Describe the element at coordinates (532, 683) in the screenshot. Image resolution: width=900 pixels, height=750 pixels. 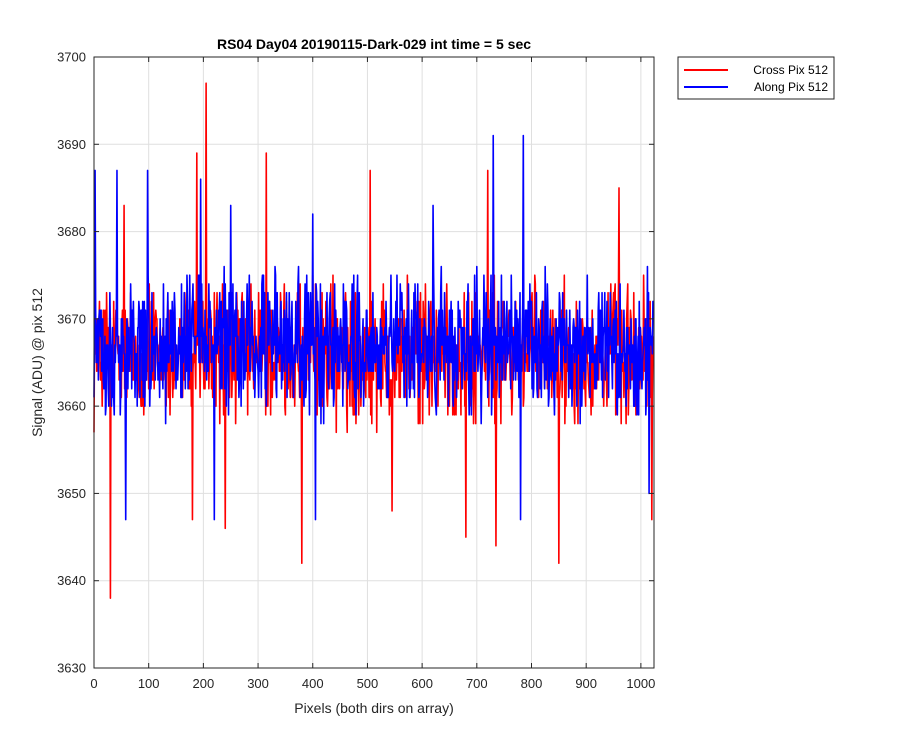
I see `x-tick-label: 800` at that location.